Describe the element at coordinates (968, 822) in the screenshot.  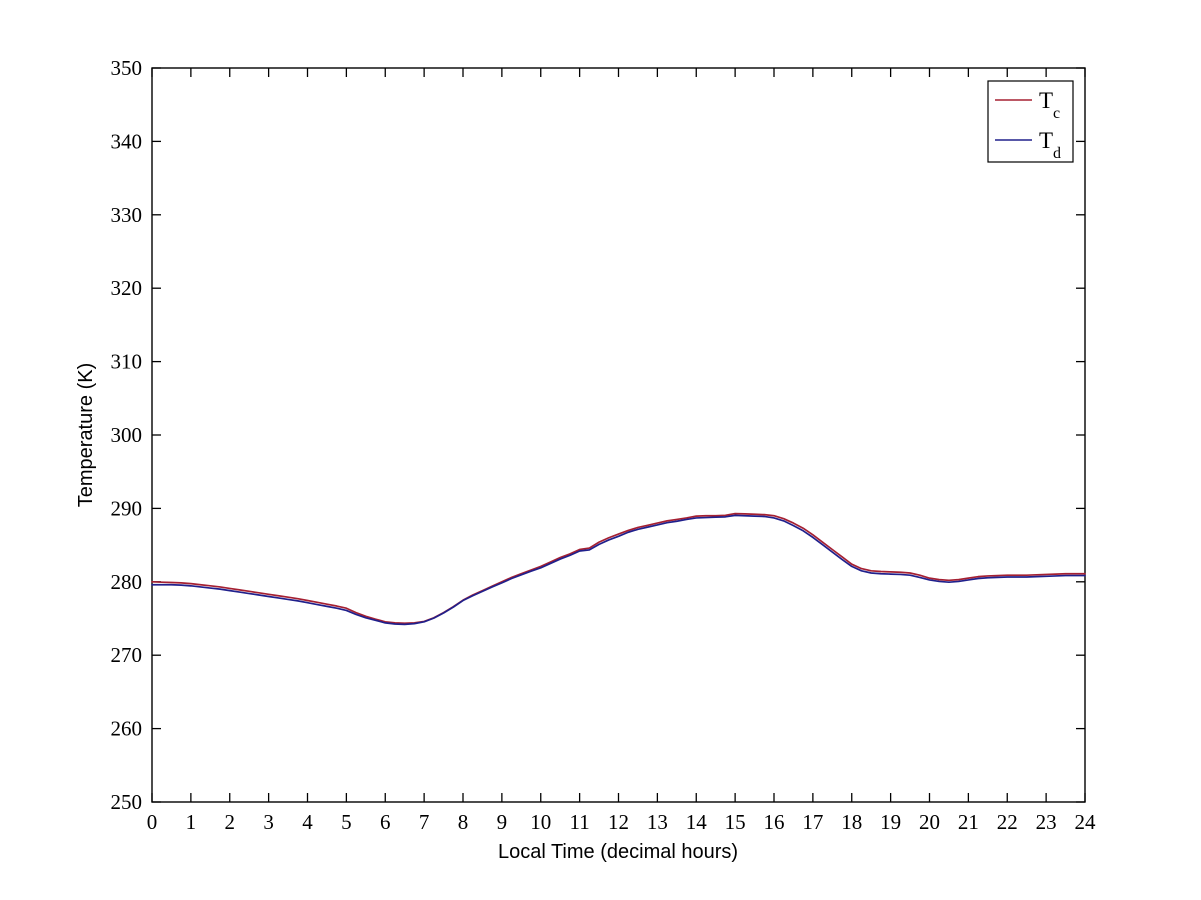
I see `x-tick-label-21: 21` at that location.